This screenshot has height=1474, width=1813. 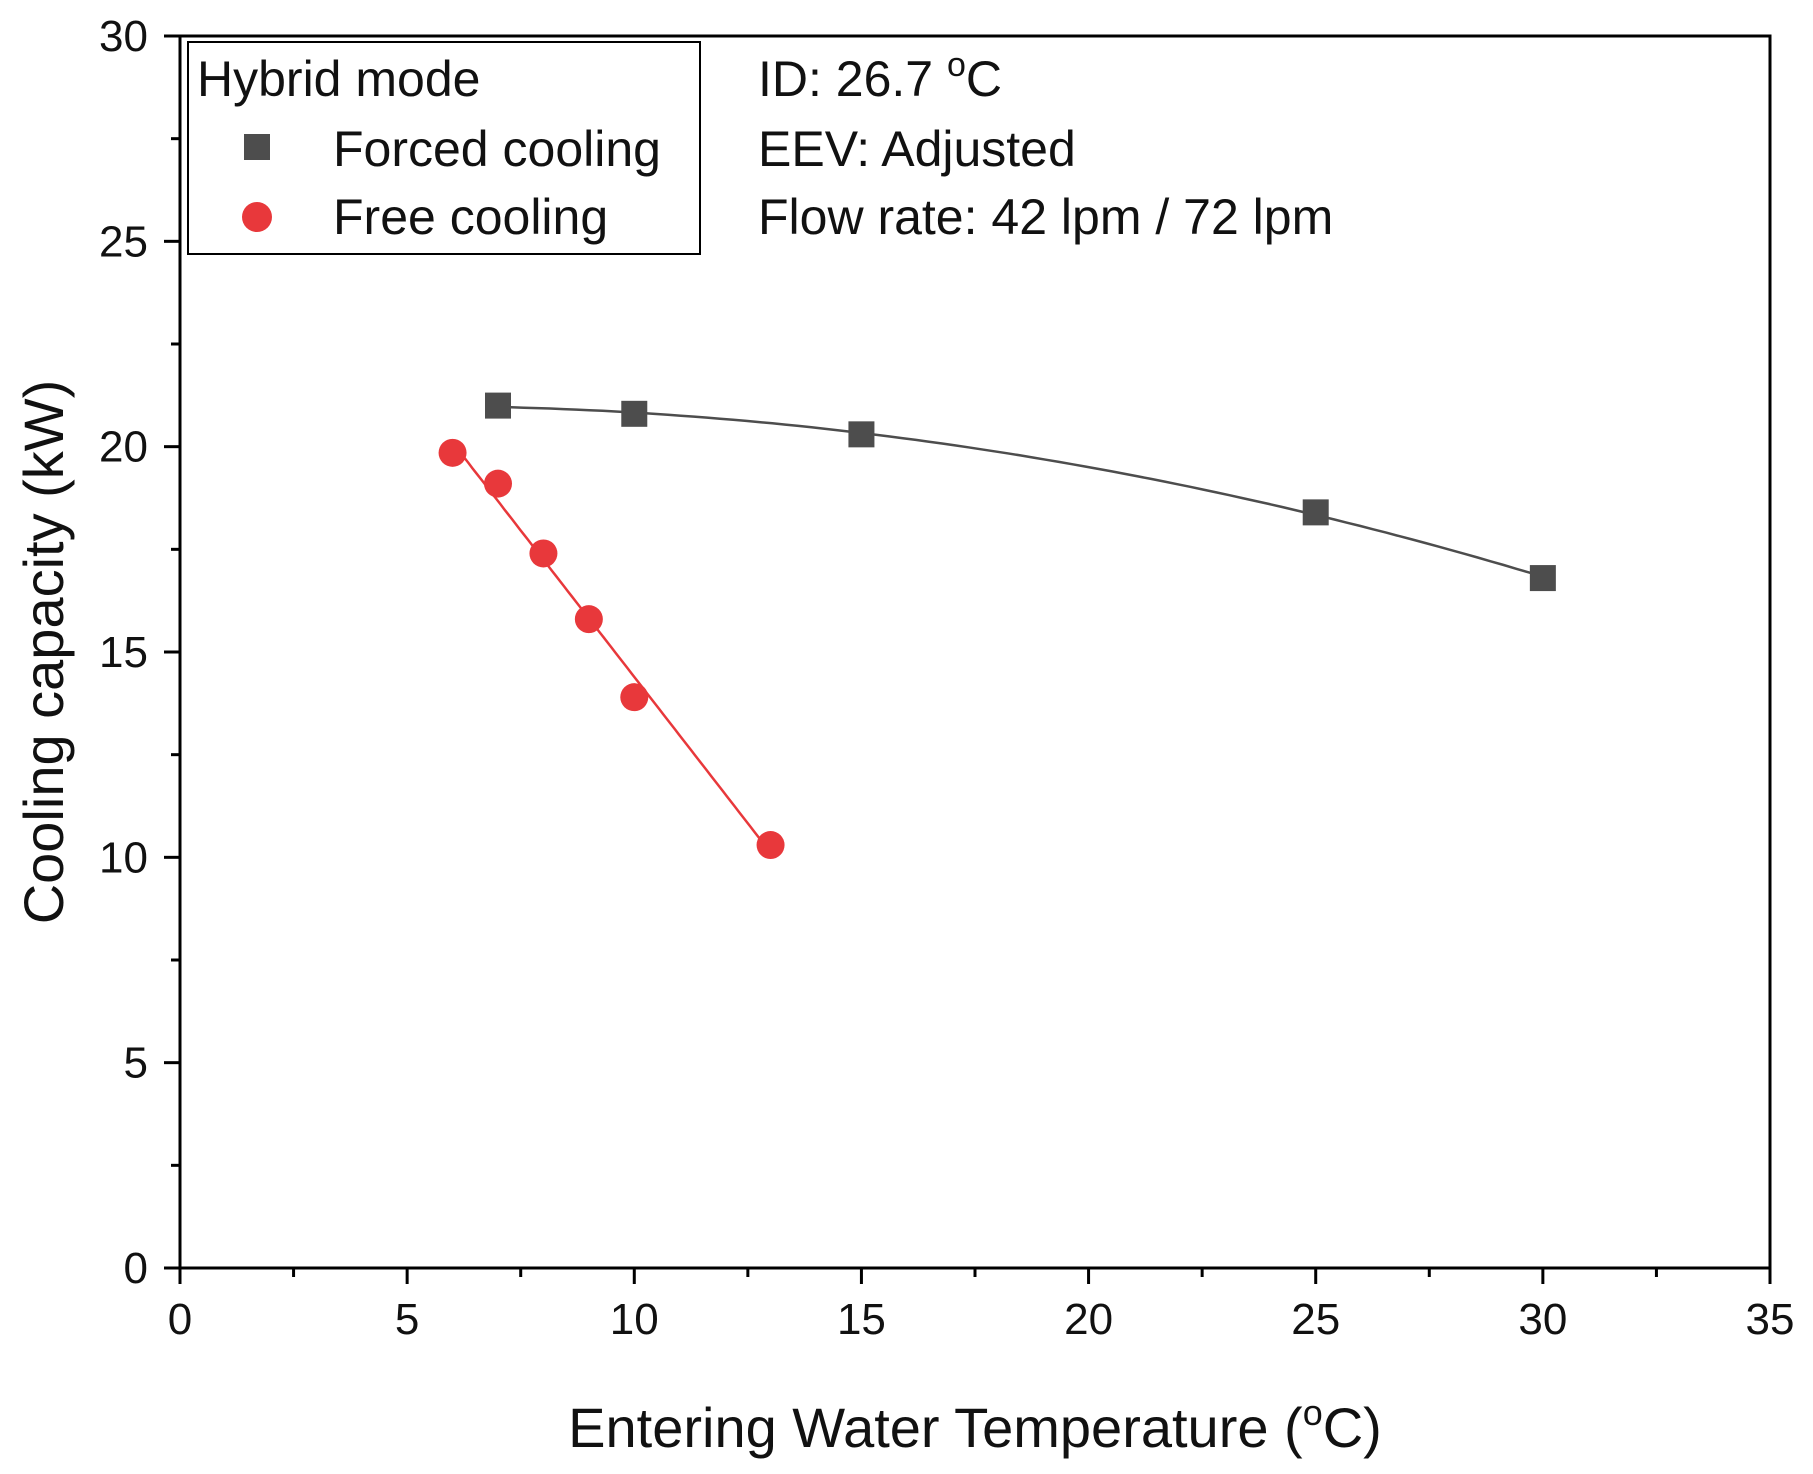 I want to click on y-tick-label: 5, so click(x=136, y=1063).